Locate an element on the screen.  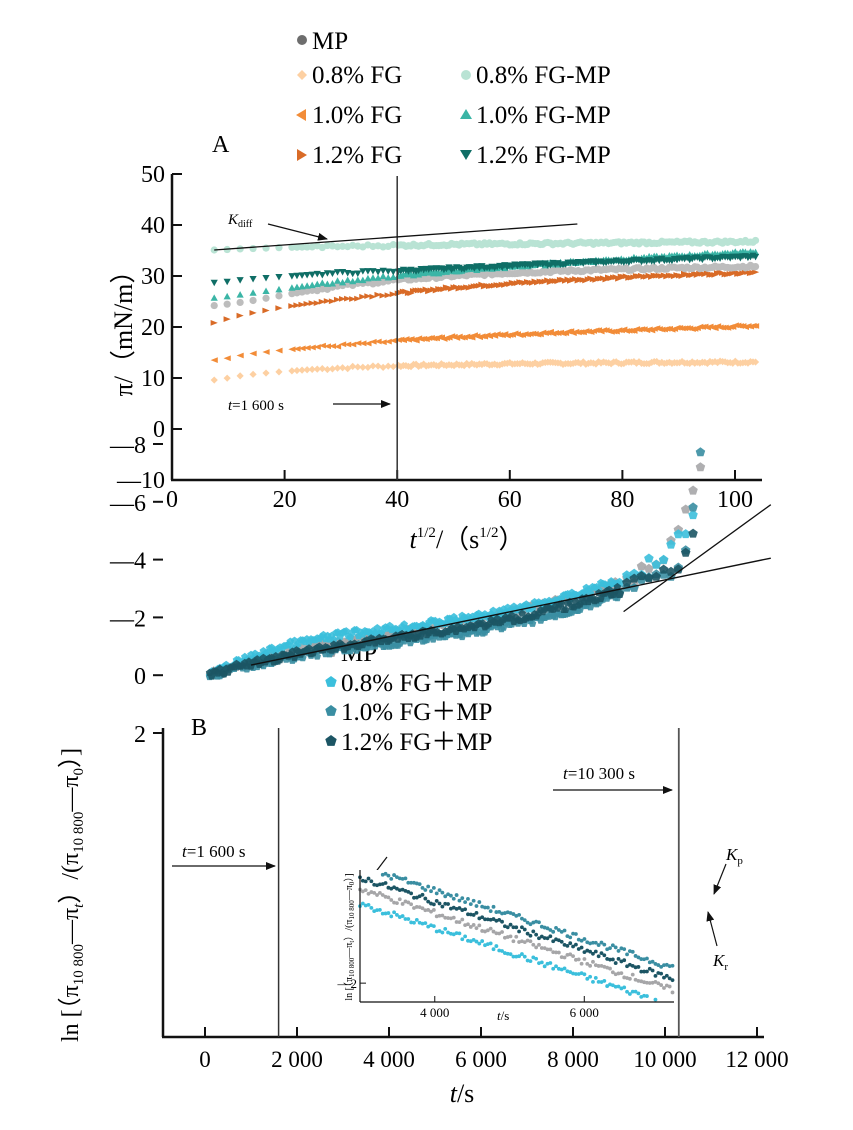
kr-tangent-line is located at coordinates (697, 558).